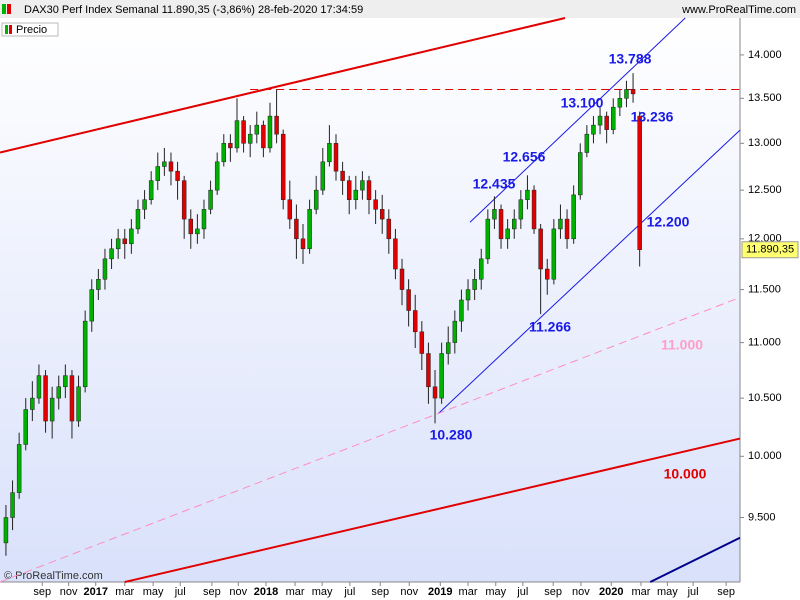 The image size is (800, 600). I want to click on x-tick-label: 2018, so click(266, 592).